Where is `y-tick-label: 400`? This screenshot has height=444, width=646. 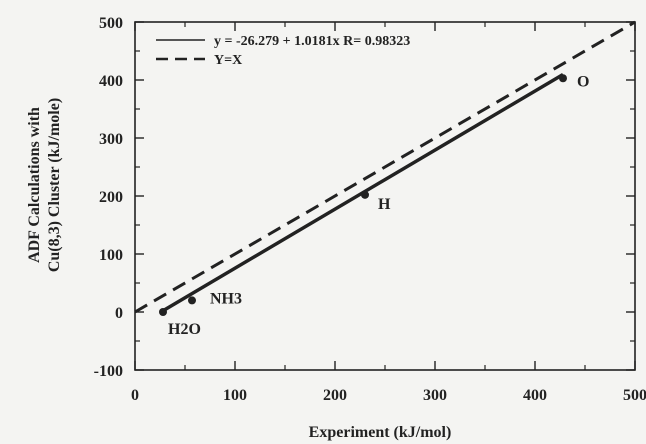 y-tick-label: 400 is located at coordinates (111, 81).